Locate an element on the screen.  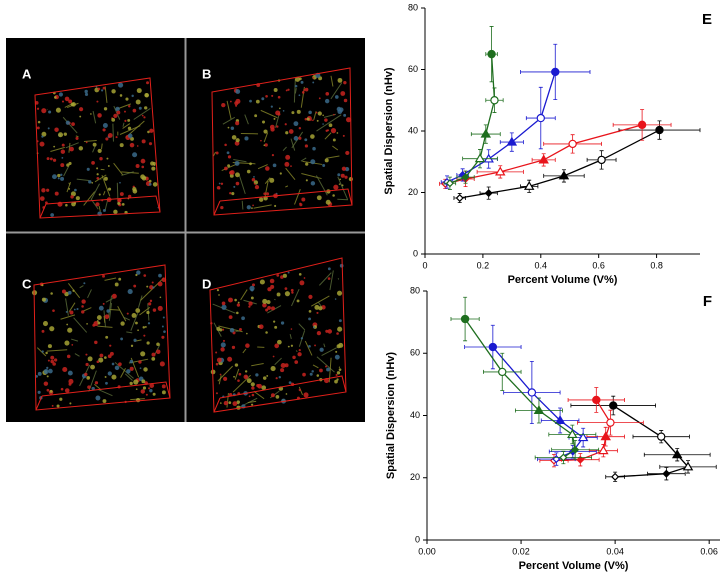
y-tick-label: 80 is located at coordinates (415, 290).